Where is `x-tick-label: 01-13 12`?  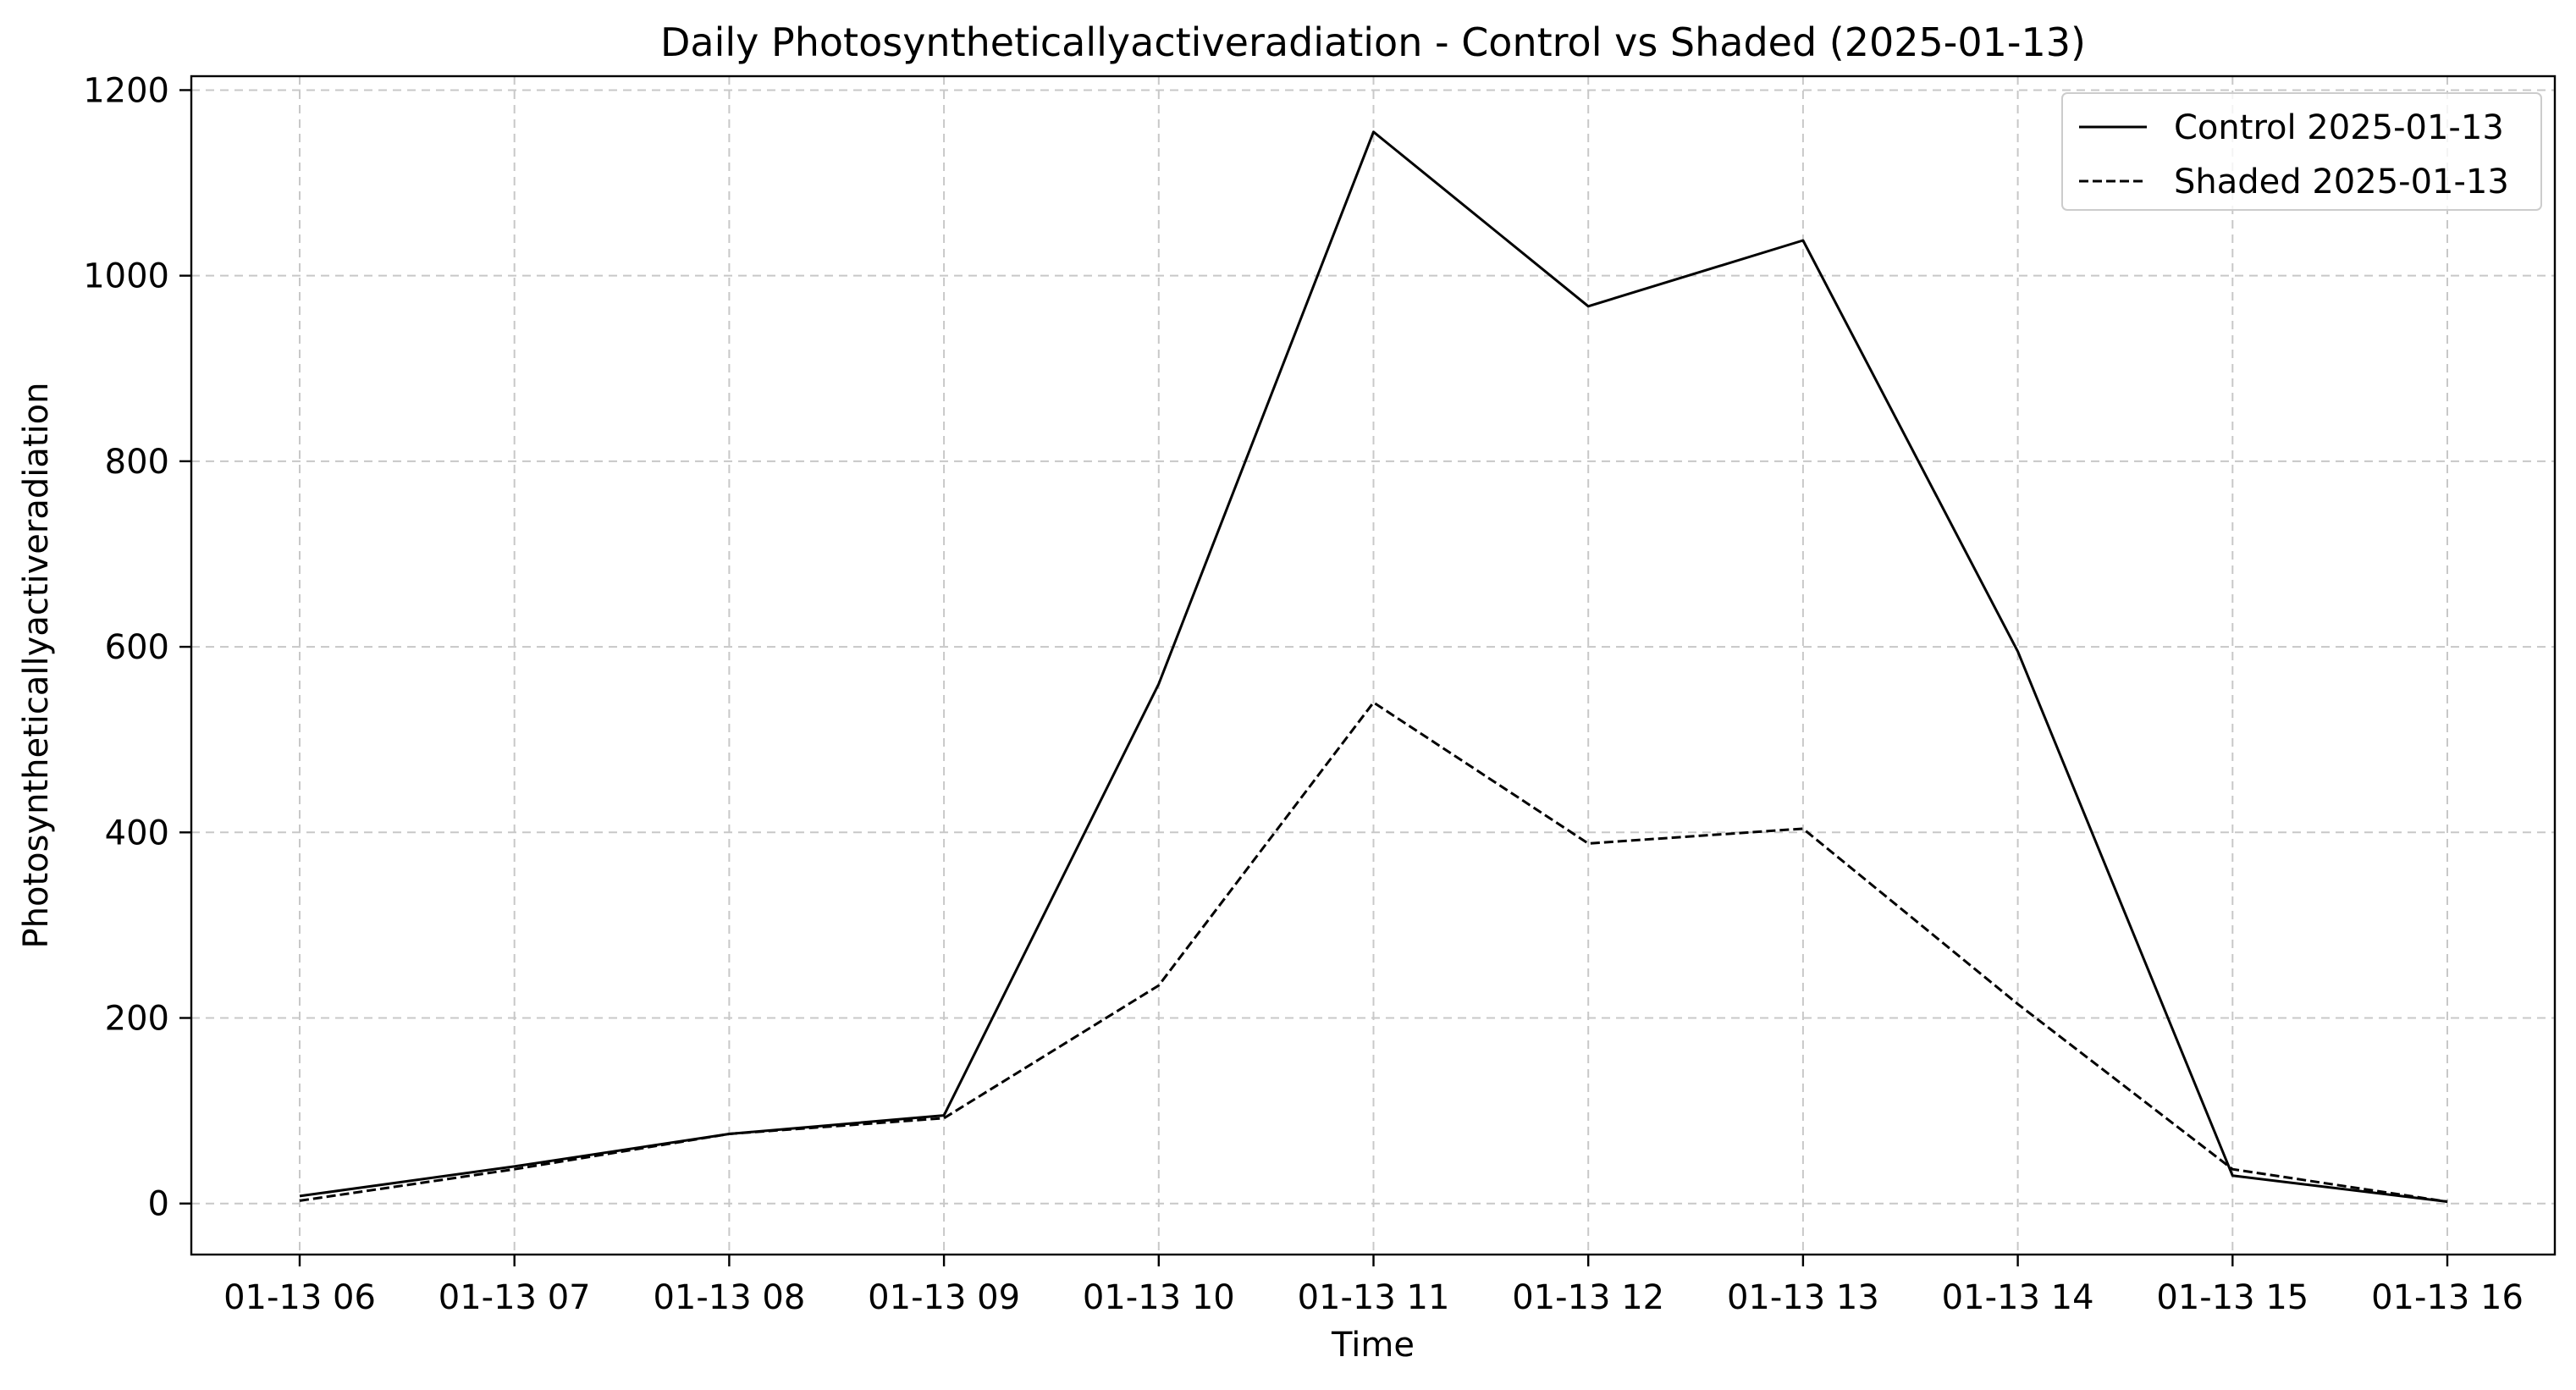 x-tick-label: 01-13 12 is located at coordinates (1588, 1297).